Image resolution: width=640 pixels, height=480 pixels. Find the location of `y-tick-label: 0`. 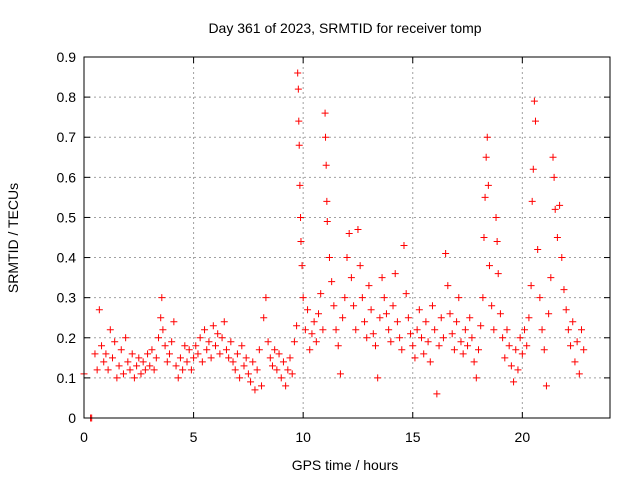

y-tick-label: 0 is located at coordinates (72, 418).